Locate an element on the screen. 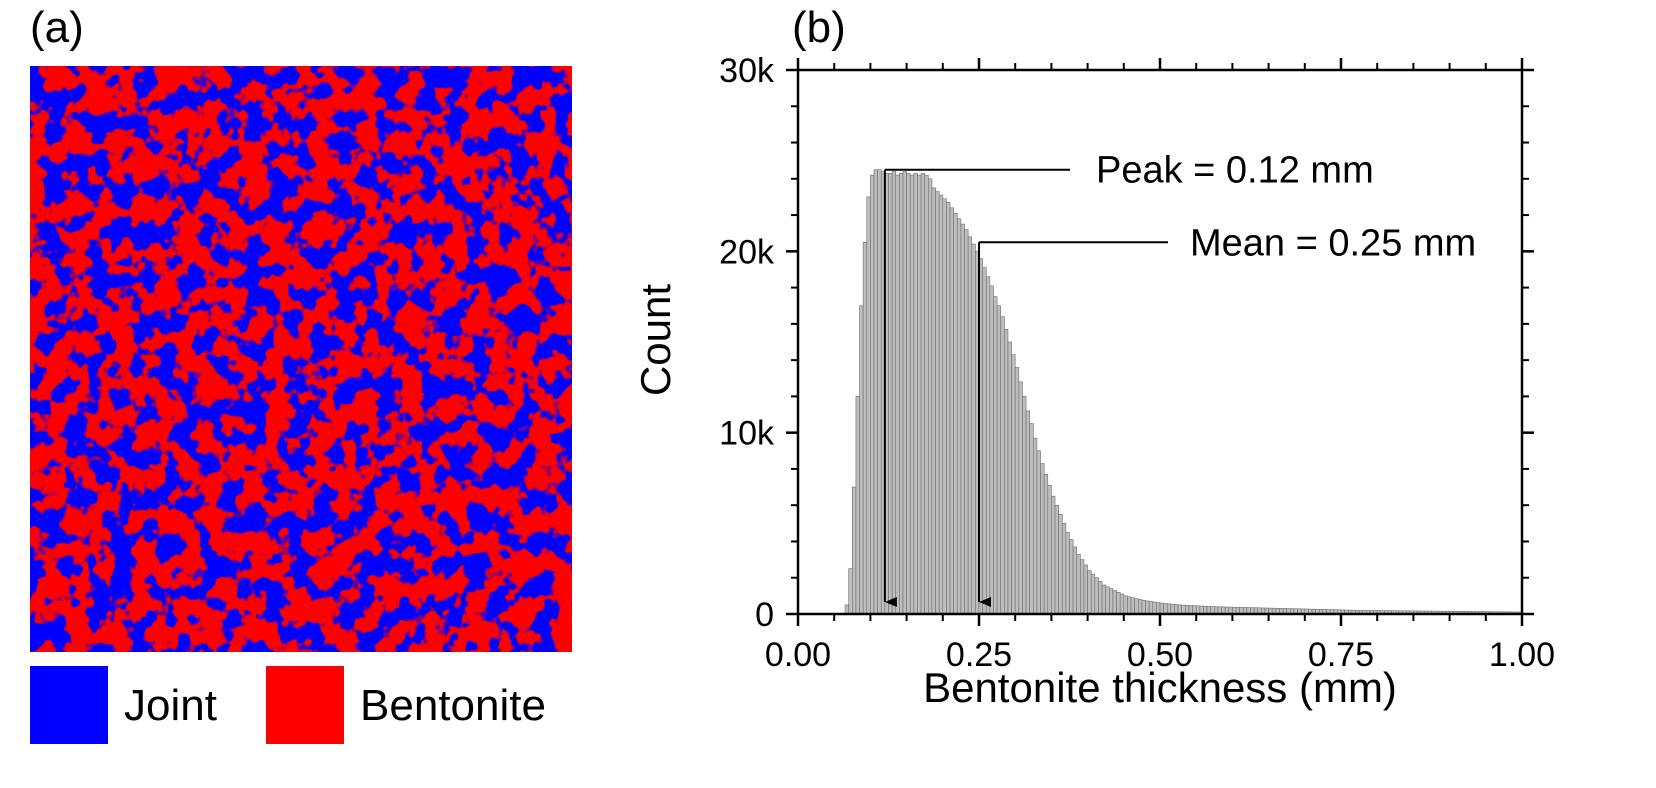 This screenshot has width=1656, height=788. panel-a-label: (a) is located at coordinates (57, 27).